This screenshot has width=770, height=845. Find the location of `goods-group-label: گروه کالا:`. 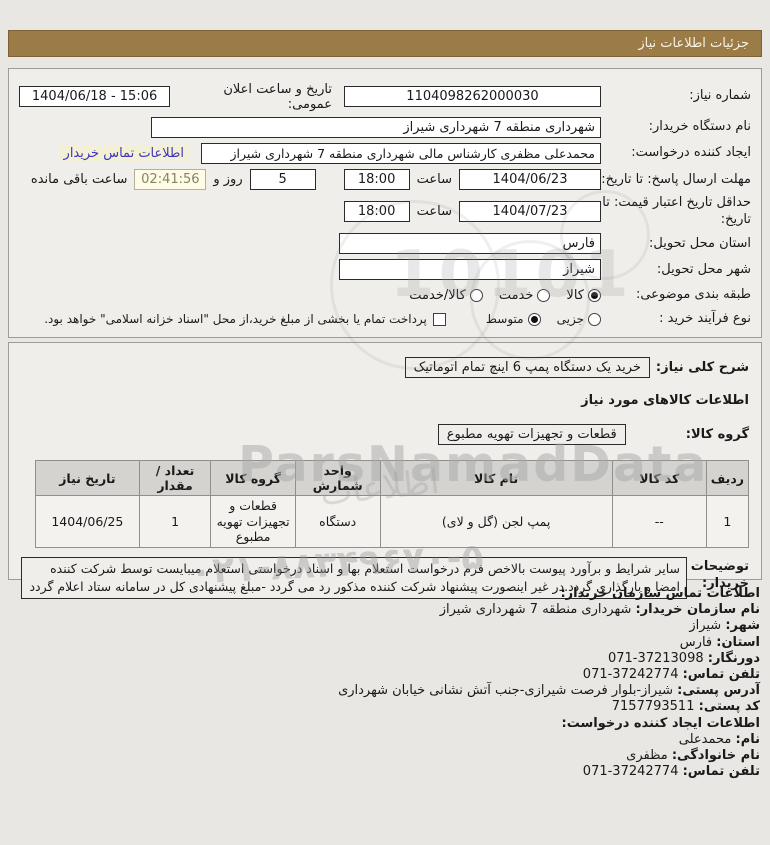

goods-group-label: گروه کالا: is located at coordinates (717, 434).